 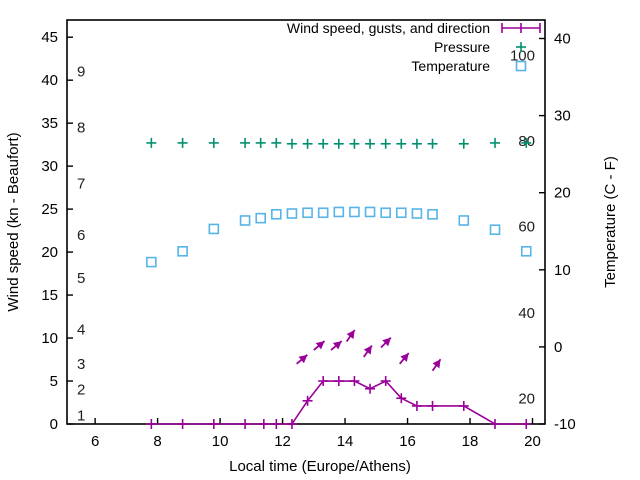 I want to click on x-tick-label-6: 18, so click(x=470, y=441).